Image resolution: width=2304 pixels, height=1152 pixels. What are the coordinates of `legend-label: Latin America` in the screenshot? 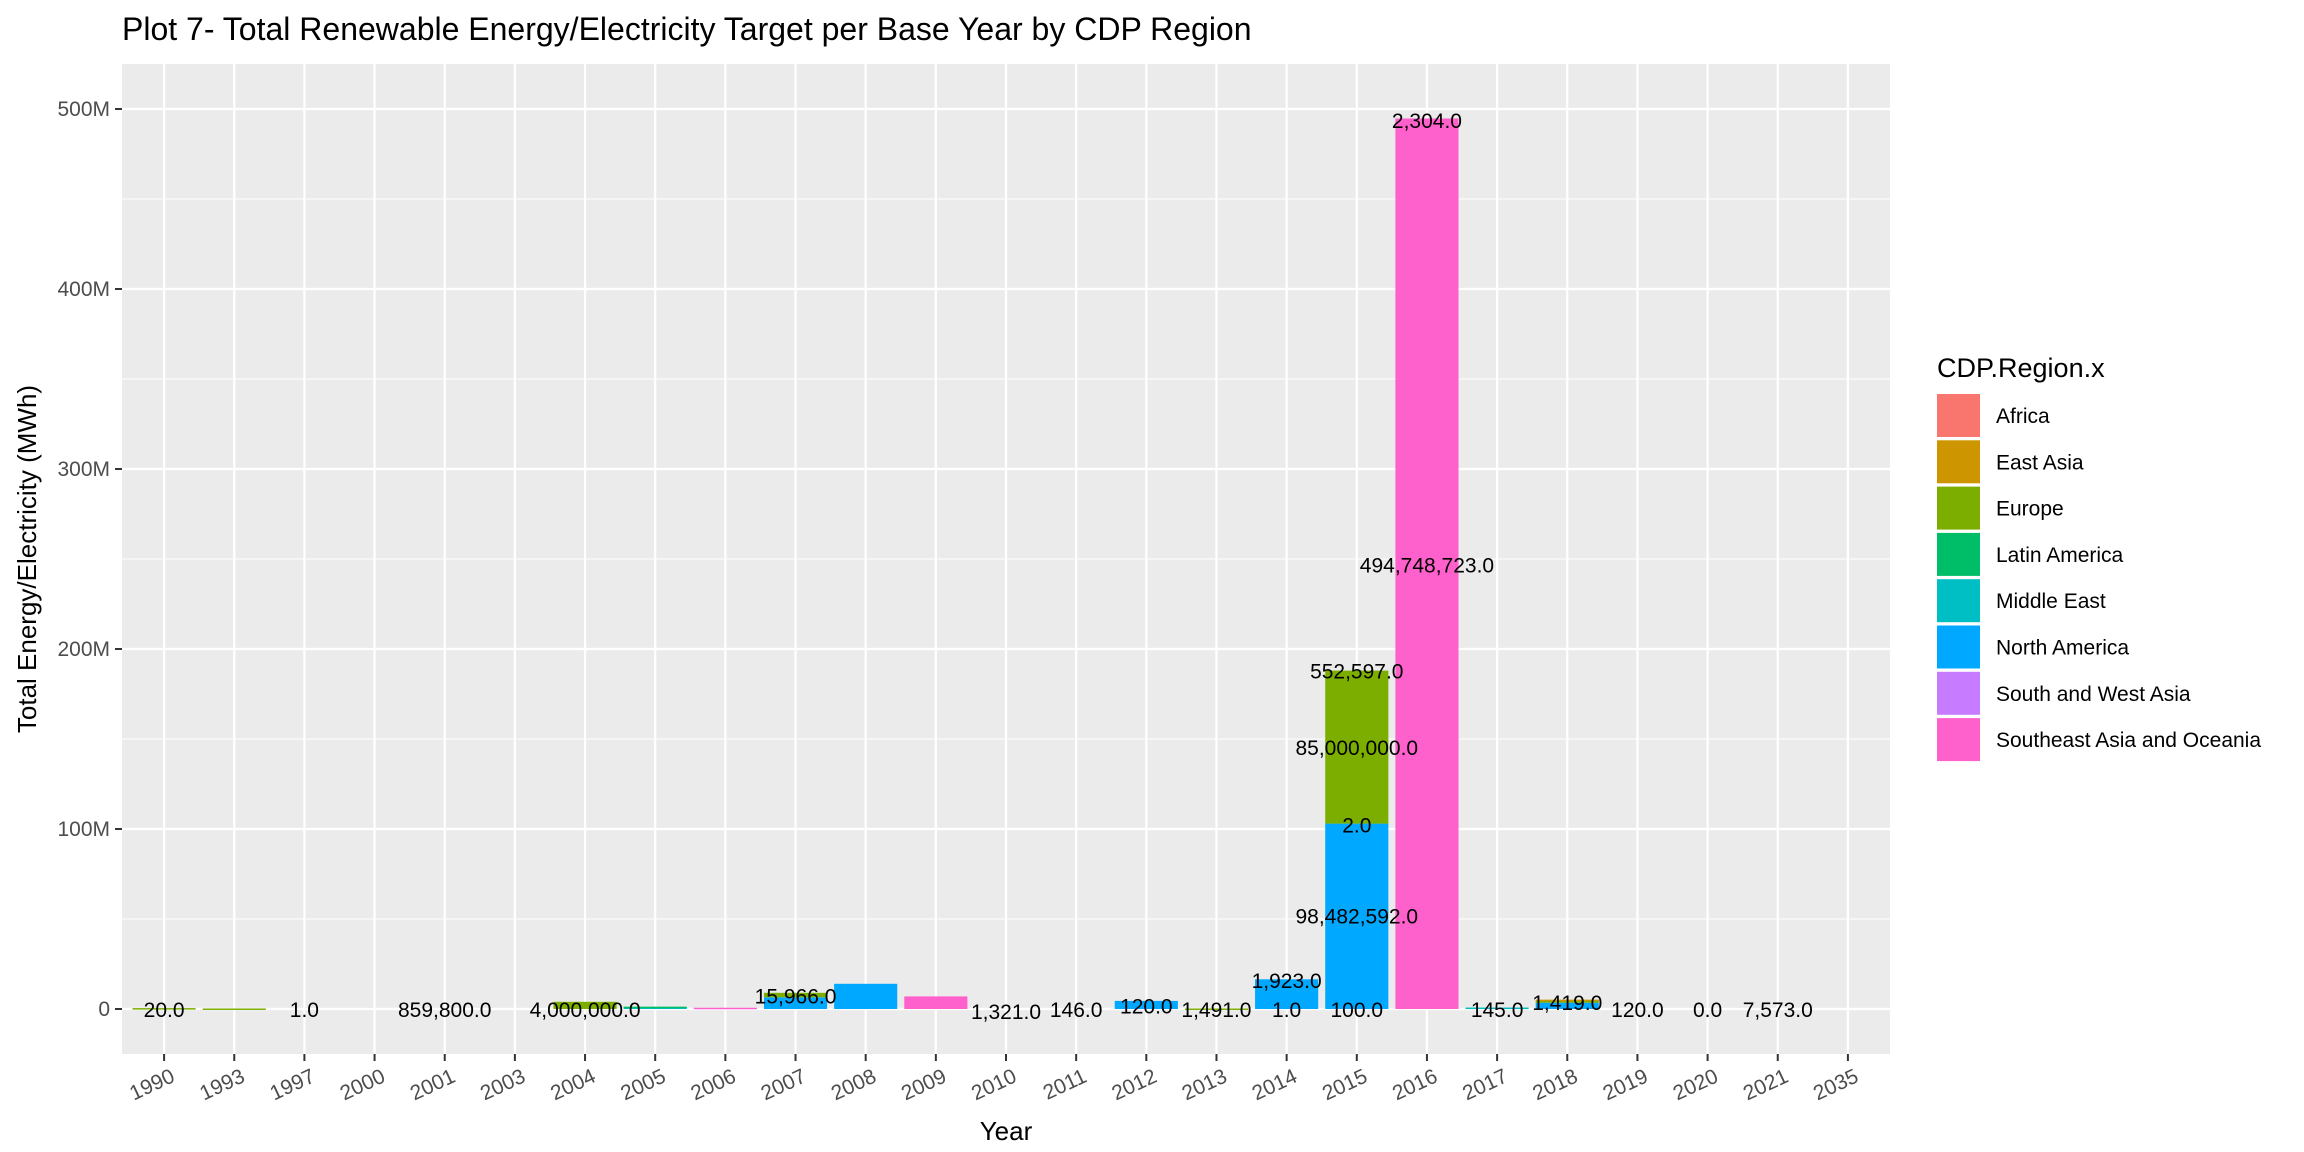 It's located at (2060, 555).